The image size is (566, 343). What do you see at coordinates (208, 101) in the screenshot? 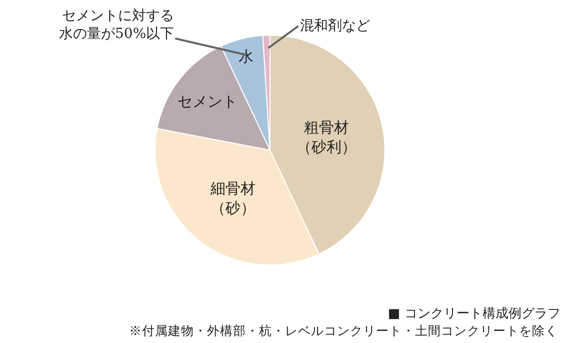
I see `slice-label: セメント` at bounding box center [208, 101].